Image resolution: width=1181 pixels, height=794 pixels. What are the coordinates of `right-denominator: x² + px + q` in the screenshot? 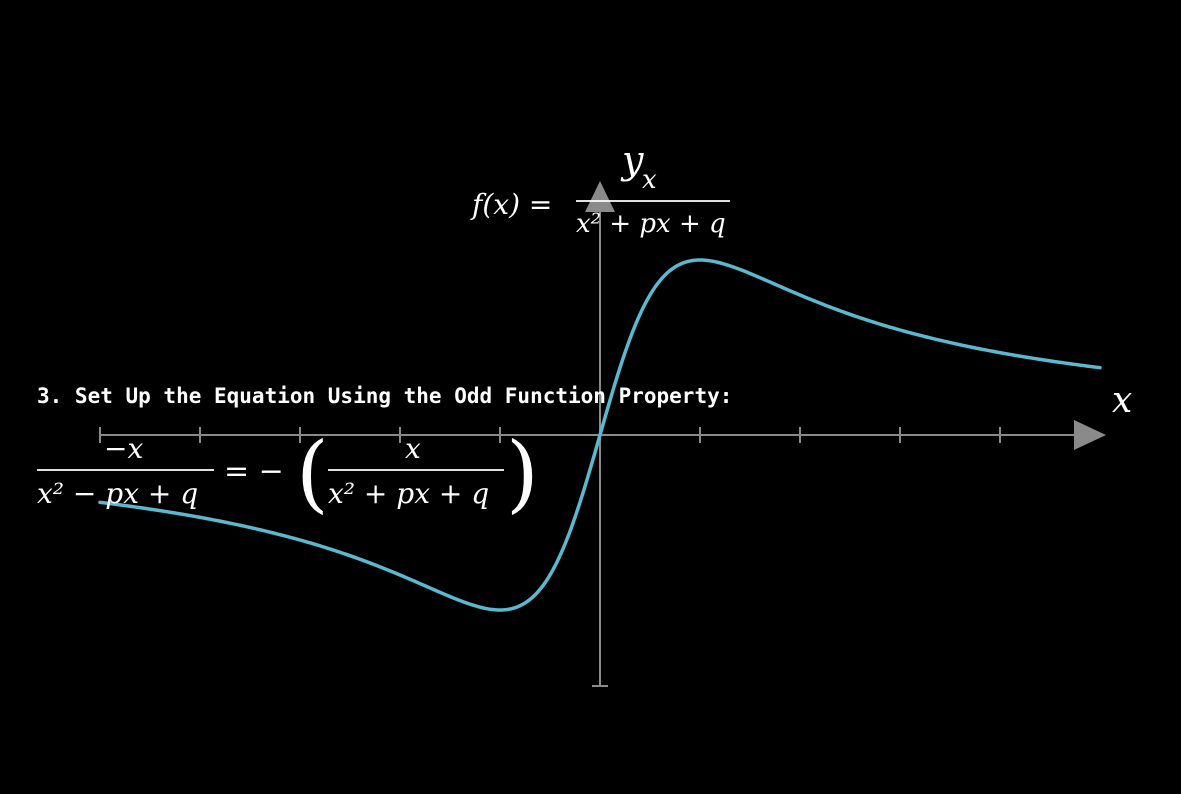 It's located at (408, 493).